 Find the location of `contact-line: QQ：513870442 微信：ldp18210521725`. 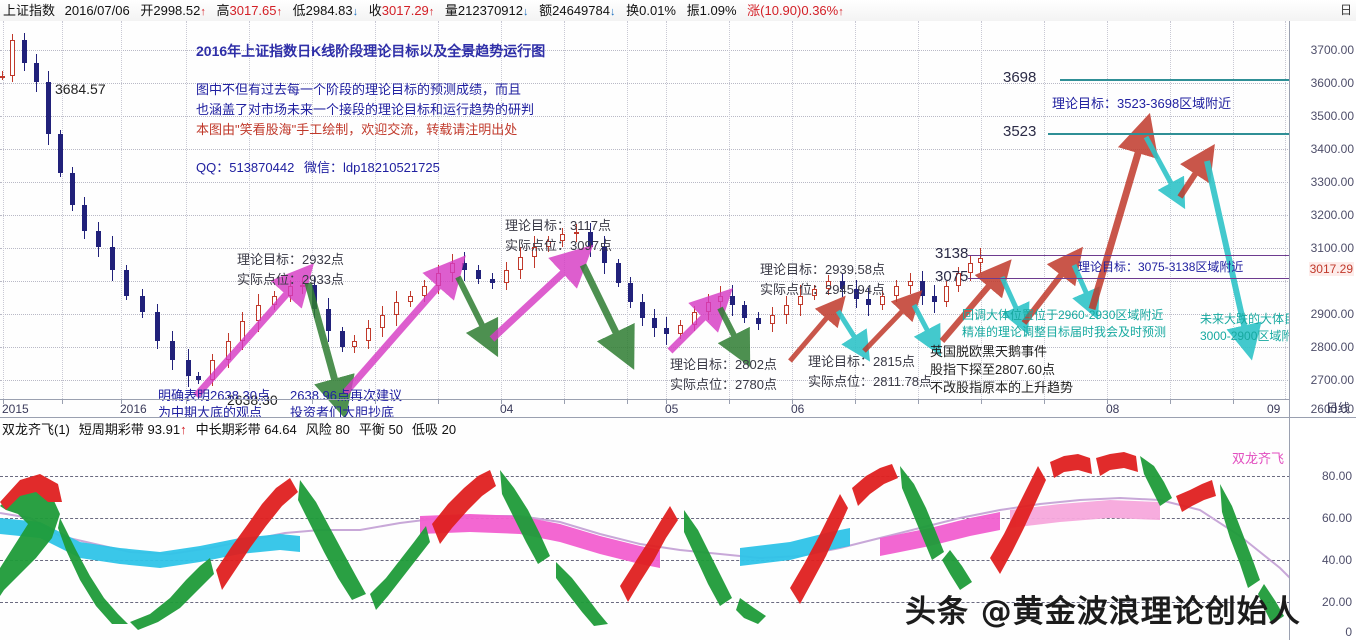

contact-line: QQ：513870442 微信：ldp18210521725 is located at coordinates (318, 167).